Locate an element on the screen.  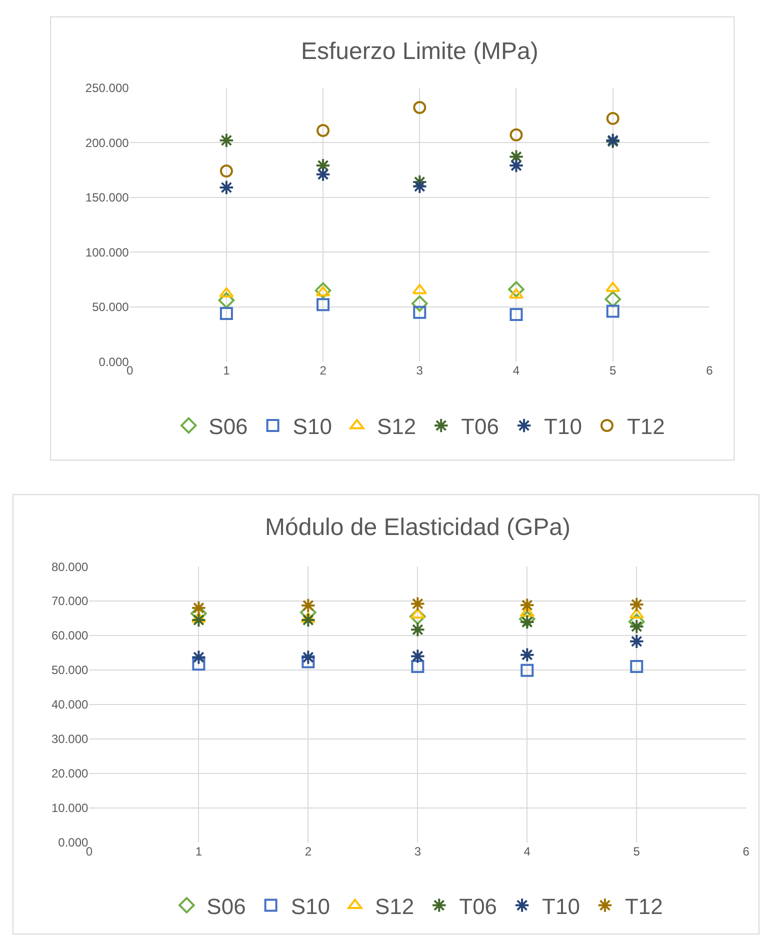
y-tick-label: 100.000 is located at coordinates (107, 252).